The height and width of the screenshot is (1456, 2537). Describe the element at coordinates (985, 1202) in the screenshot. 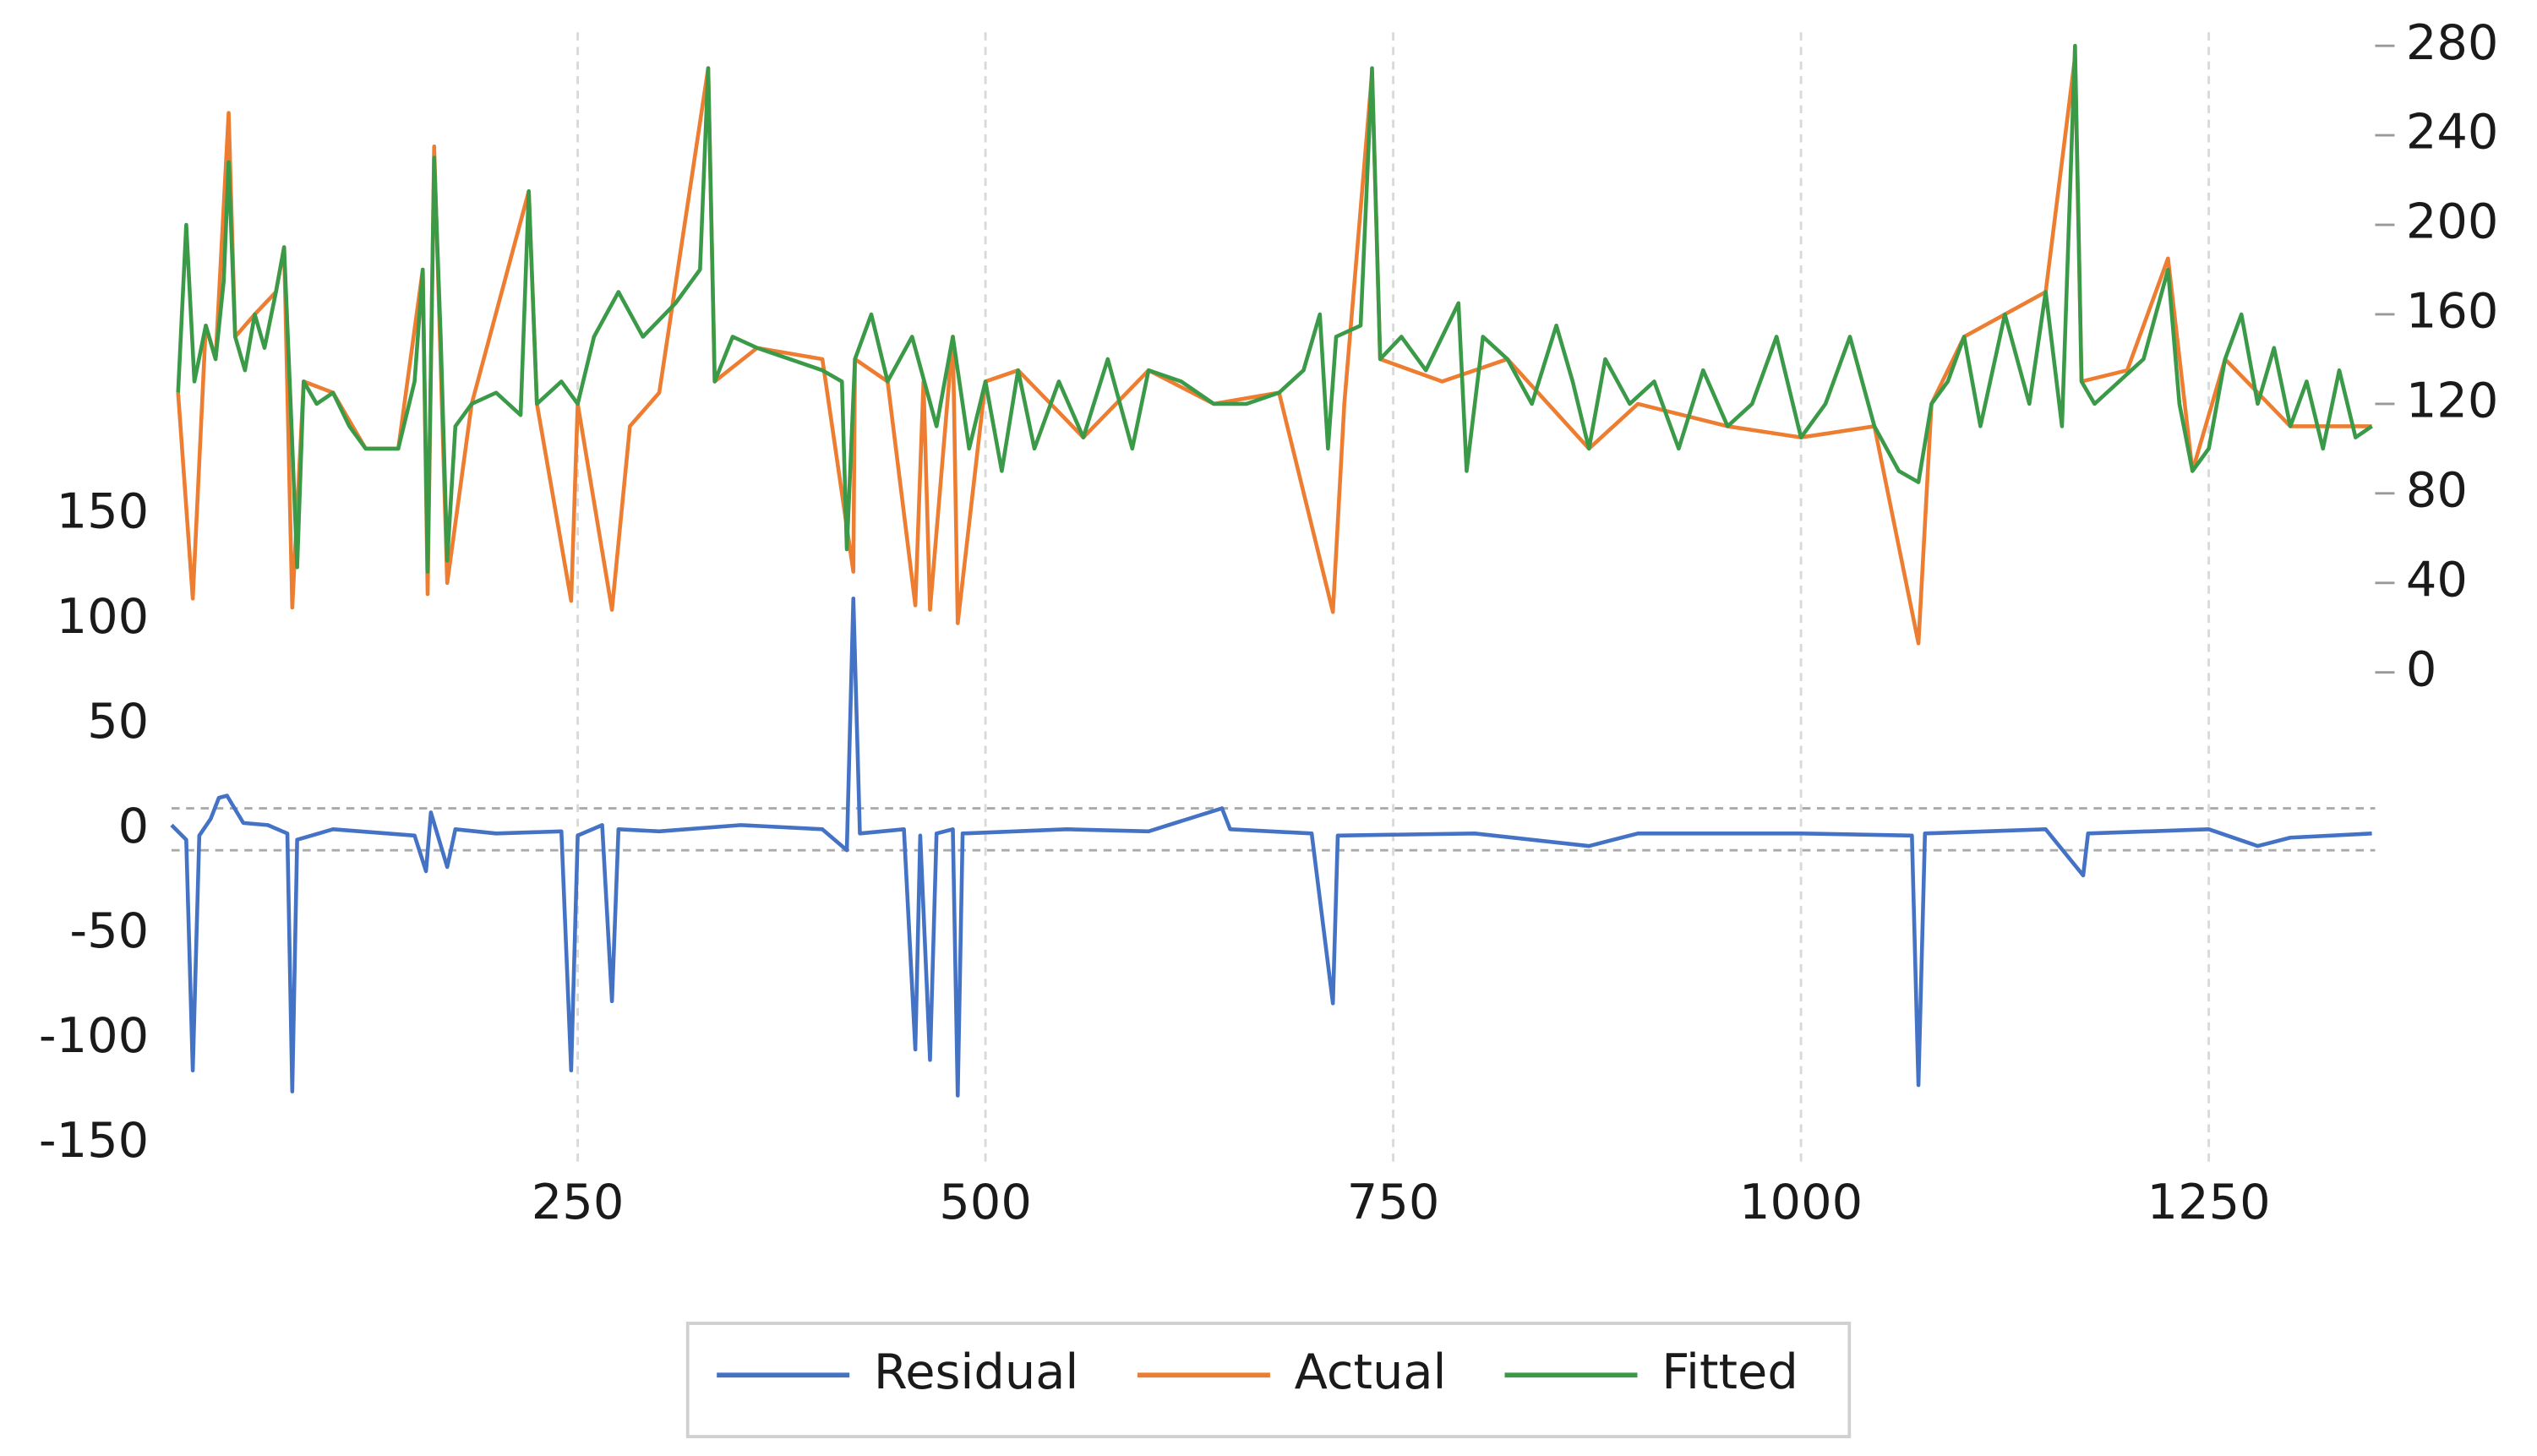

I see `x-tick-label: 500` at that location.